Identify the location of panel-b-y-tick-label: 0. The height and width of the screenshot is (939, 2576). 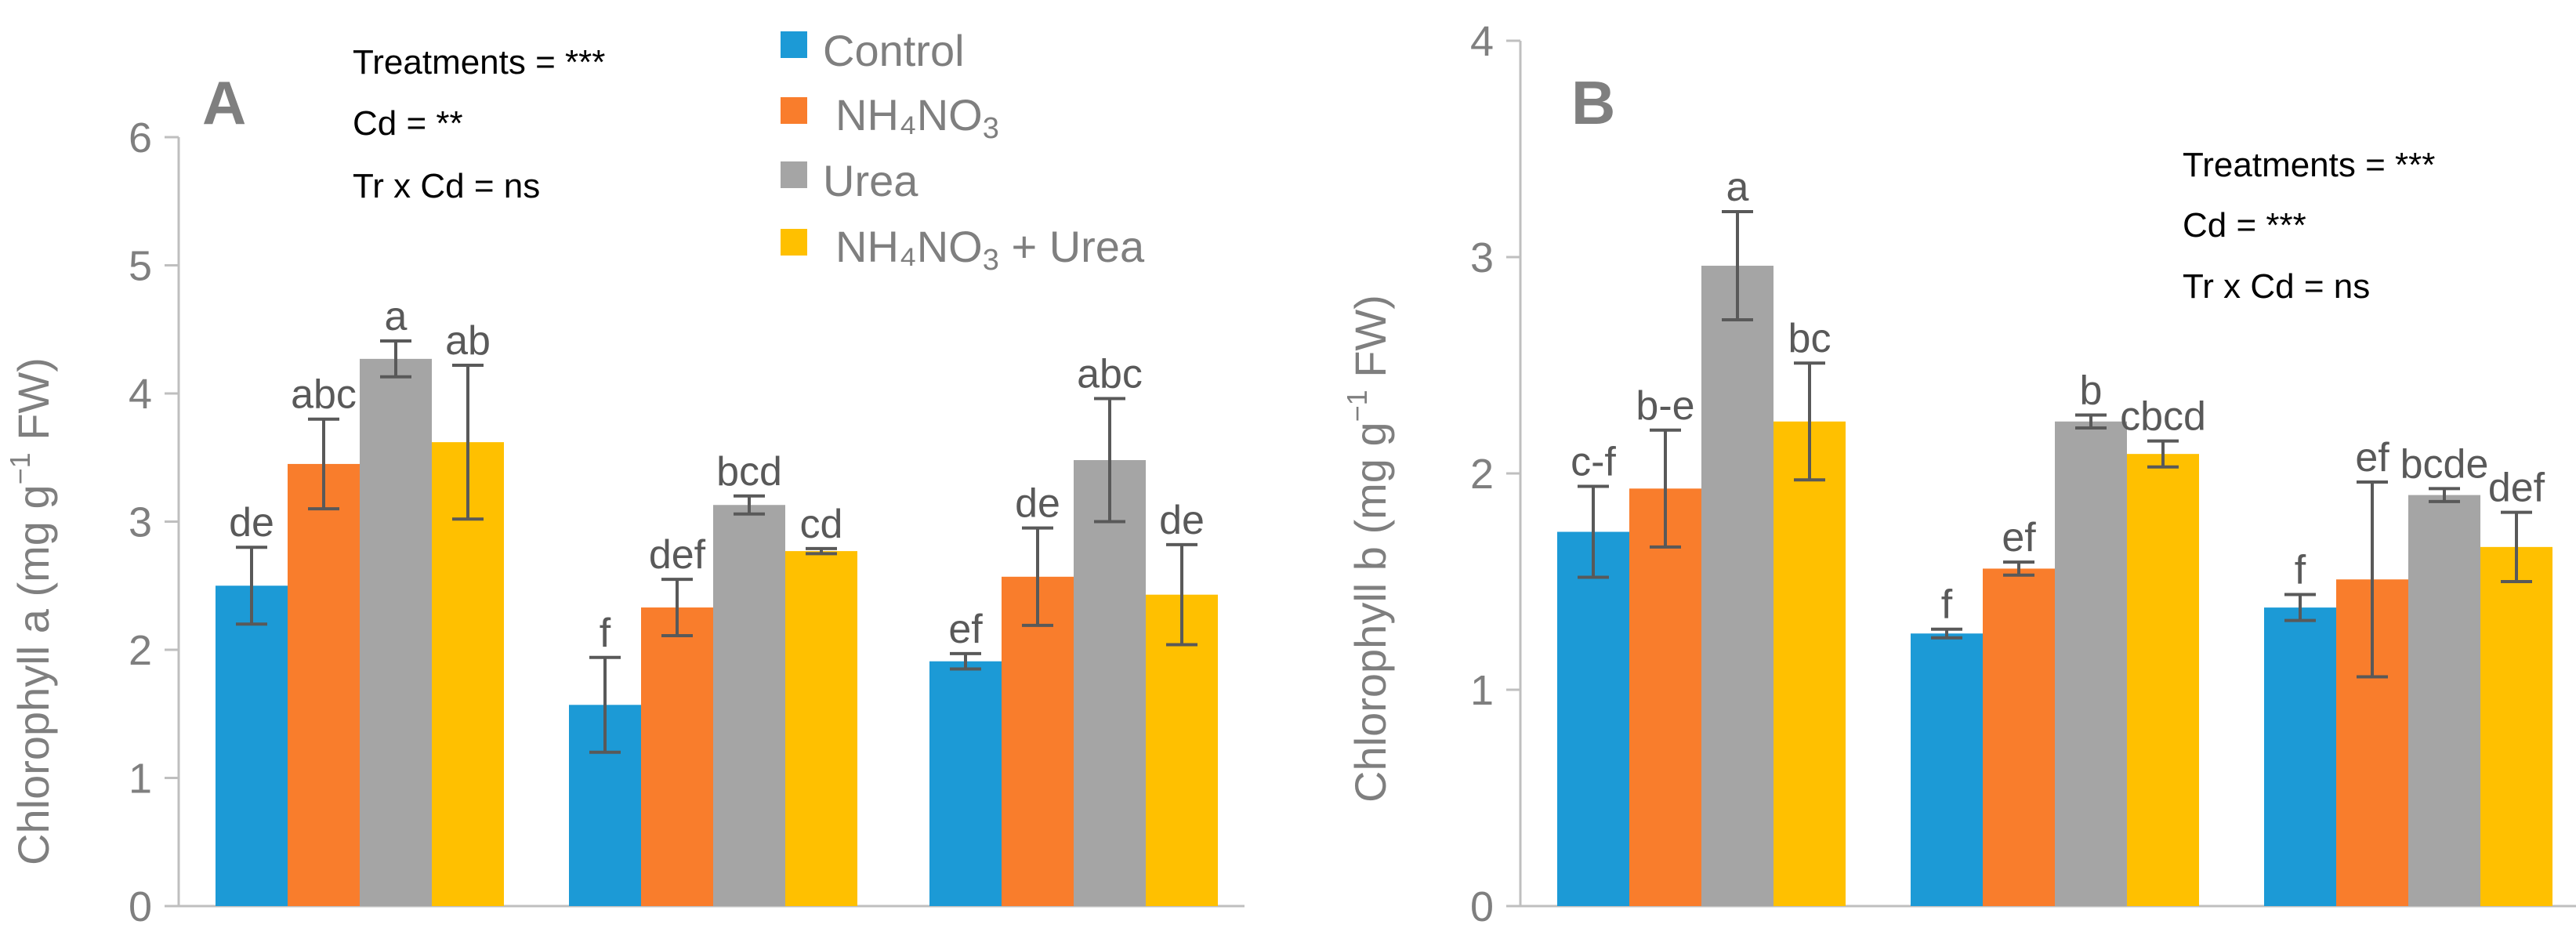
(1482, 907).